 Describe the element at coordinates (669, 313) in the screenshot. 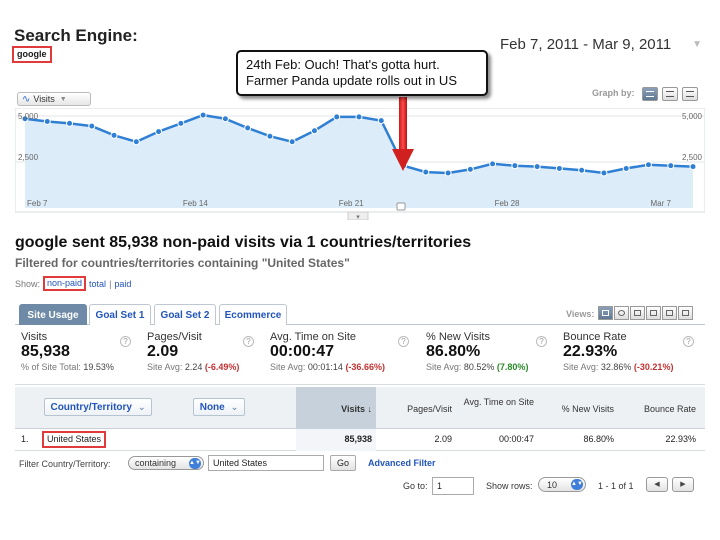

I see `view-pivot-button` at that location.